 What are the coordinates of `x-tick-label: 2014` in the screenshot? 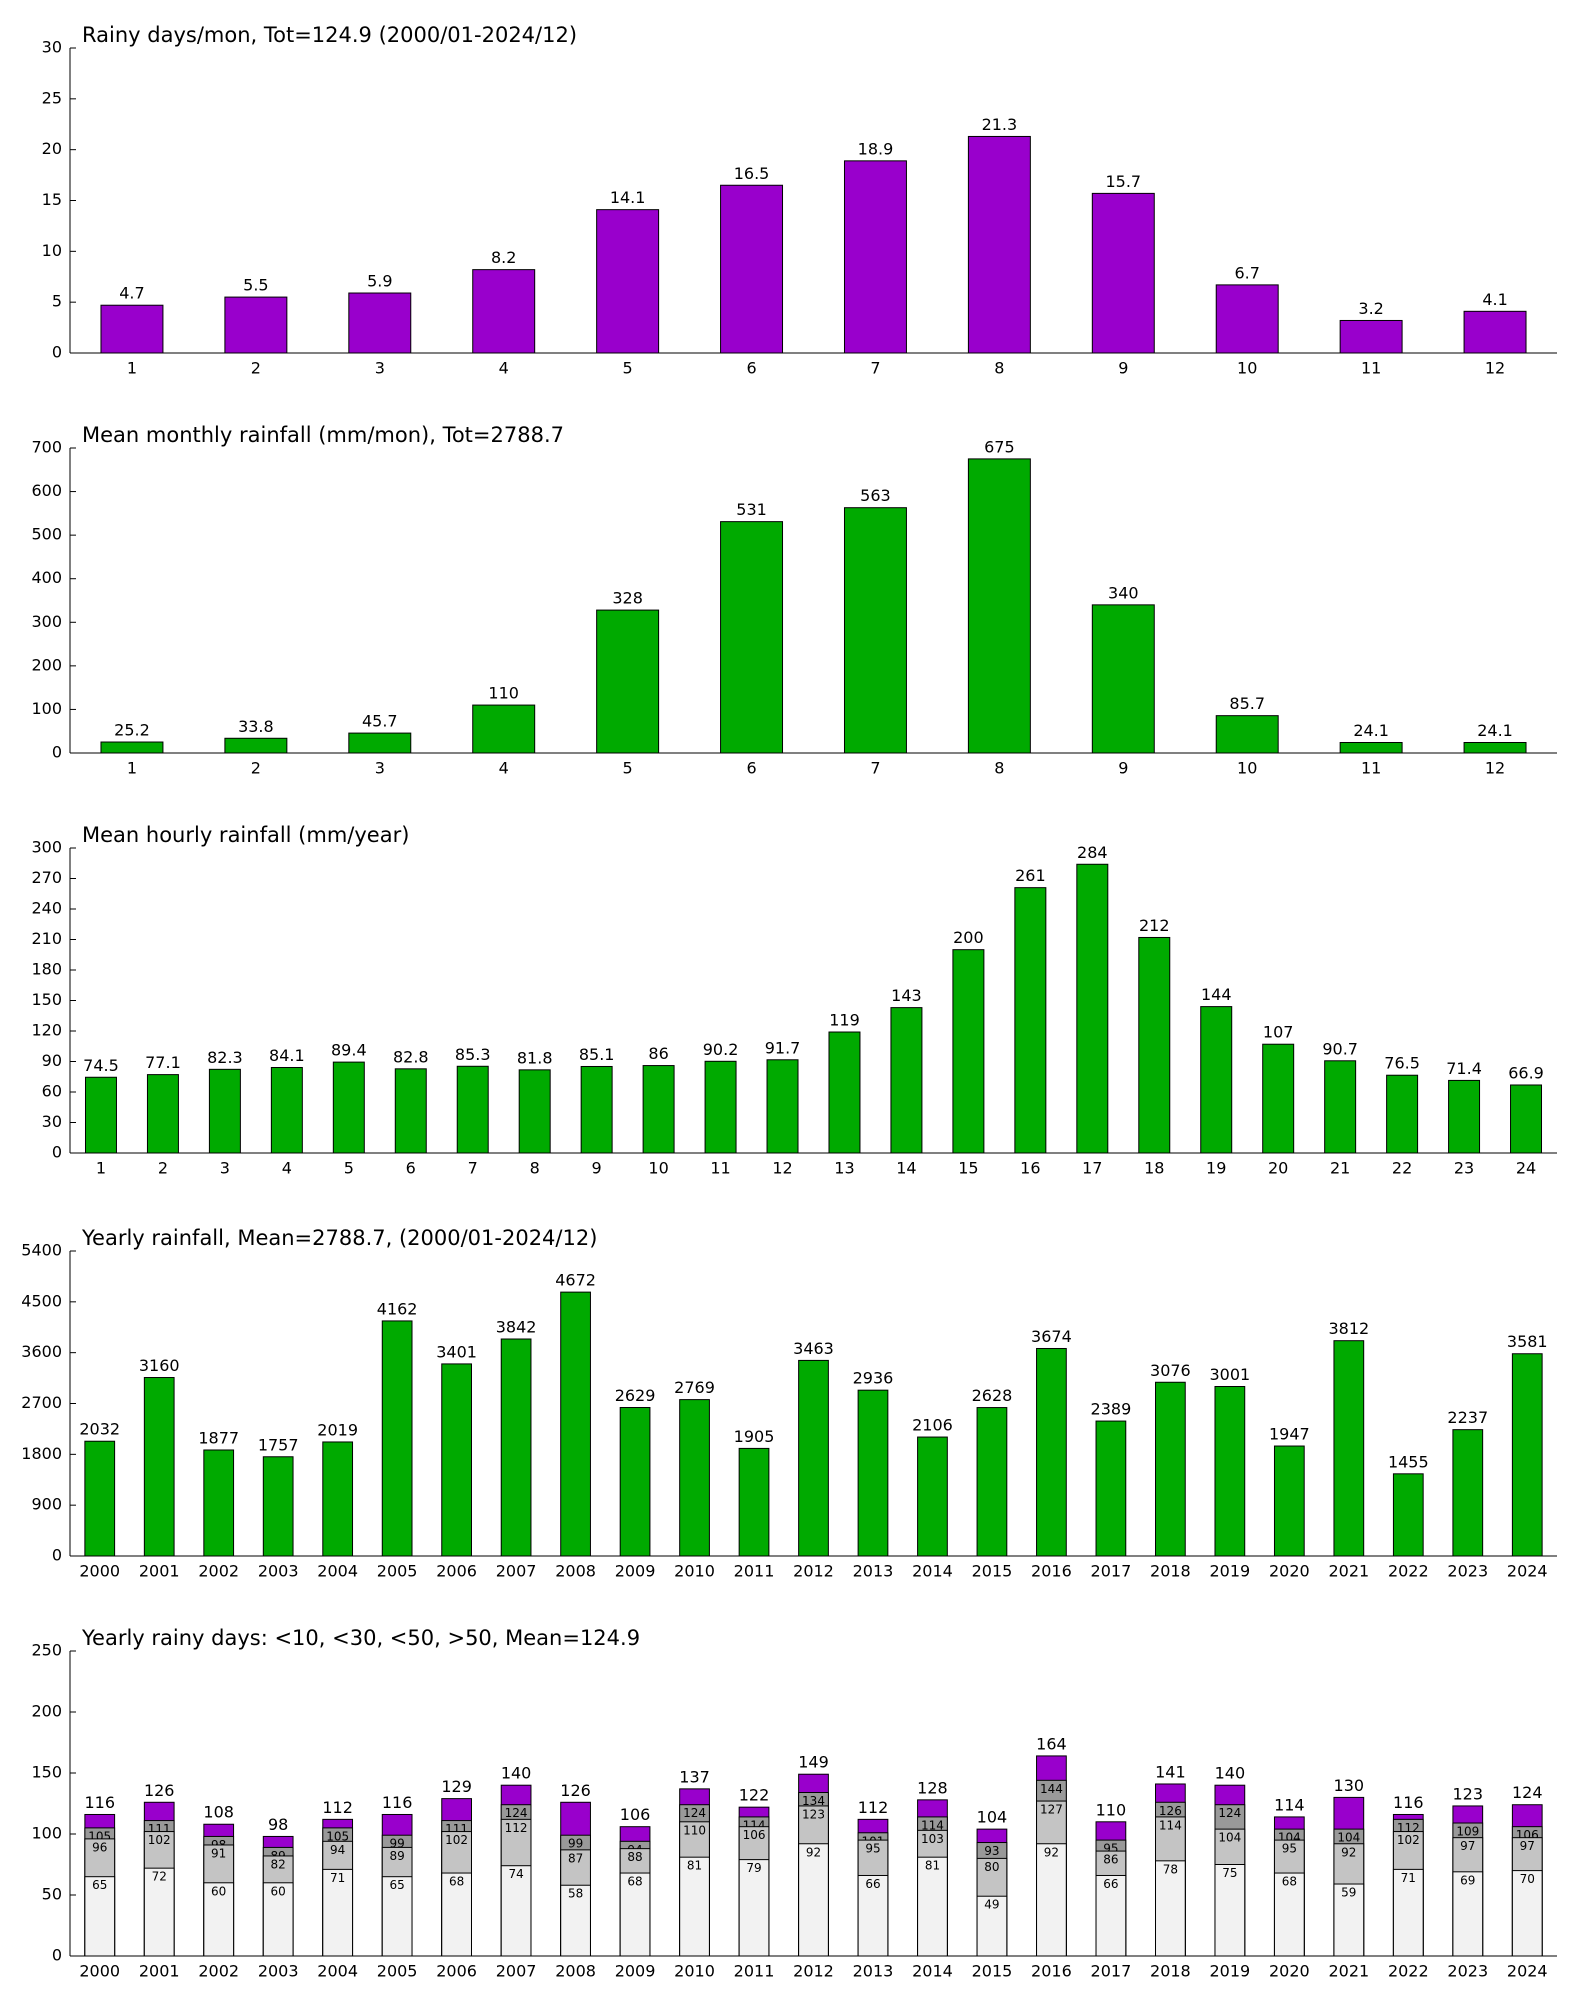 It's located at (932, 1571).